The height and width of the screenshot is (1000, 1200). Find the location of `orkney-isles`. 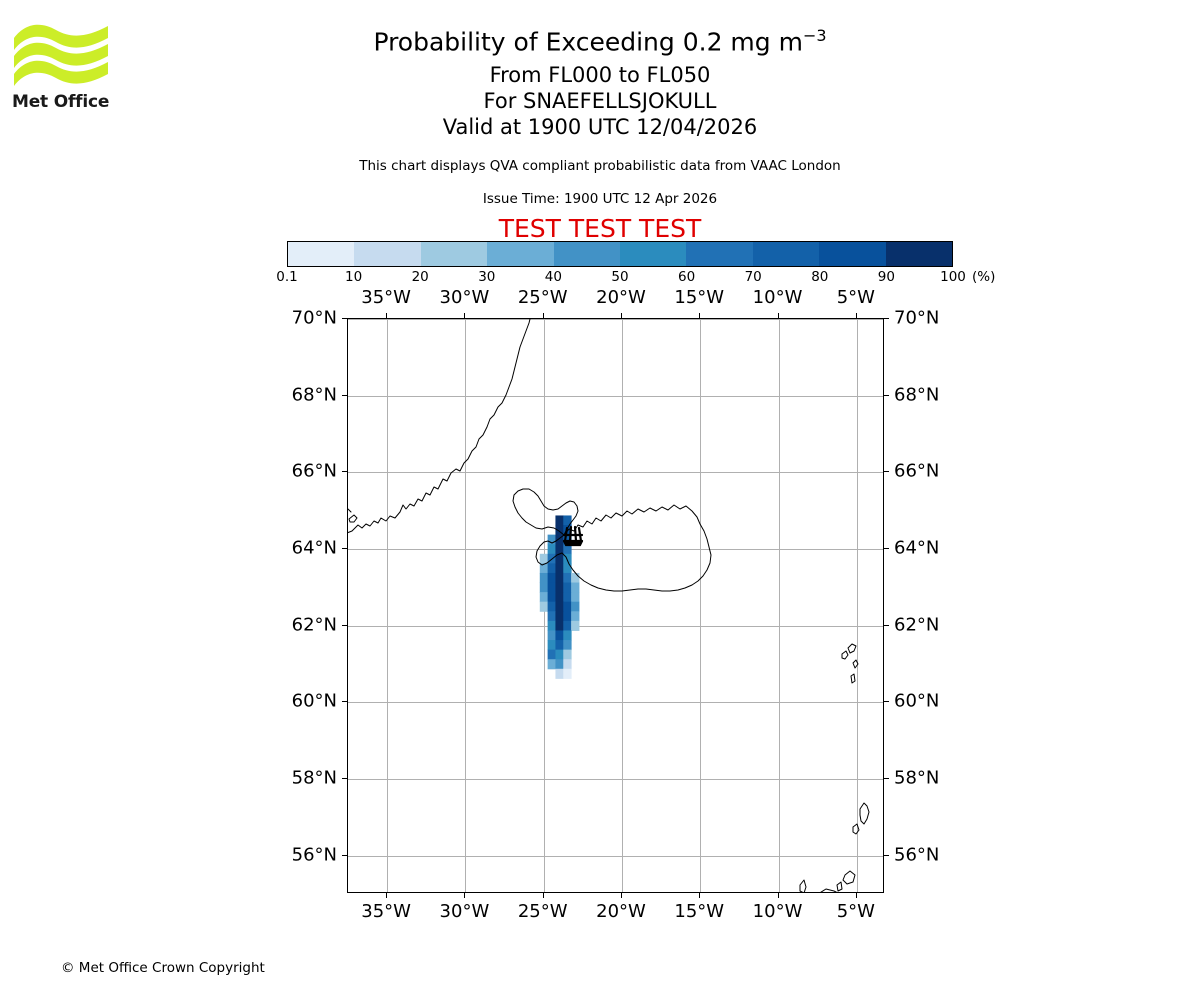

orkney-isles is located at coordinates (849, 877).